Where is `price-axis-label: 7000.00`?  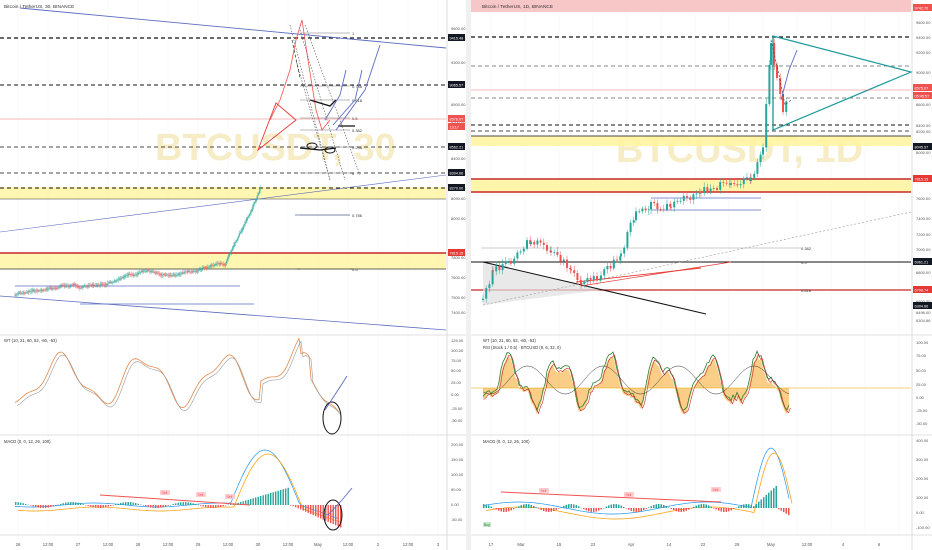 price-axis-label: 7000.00 is located at coordinates (923, 249).